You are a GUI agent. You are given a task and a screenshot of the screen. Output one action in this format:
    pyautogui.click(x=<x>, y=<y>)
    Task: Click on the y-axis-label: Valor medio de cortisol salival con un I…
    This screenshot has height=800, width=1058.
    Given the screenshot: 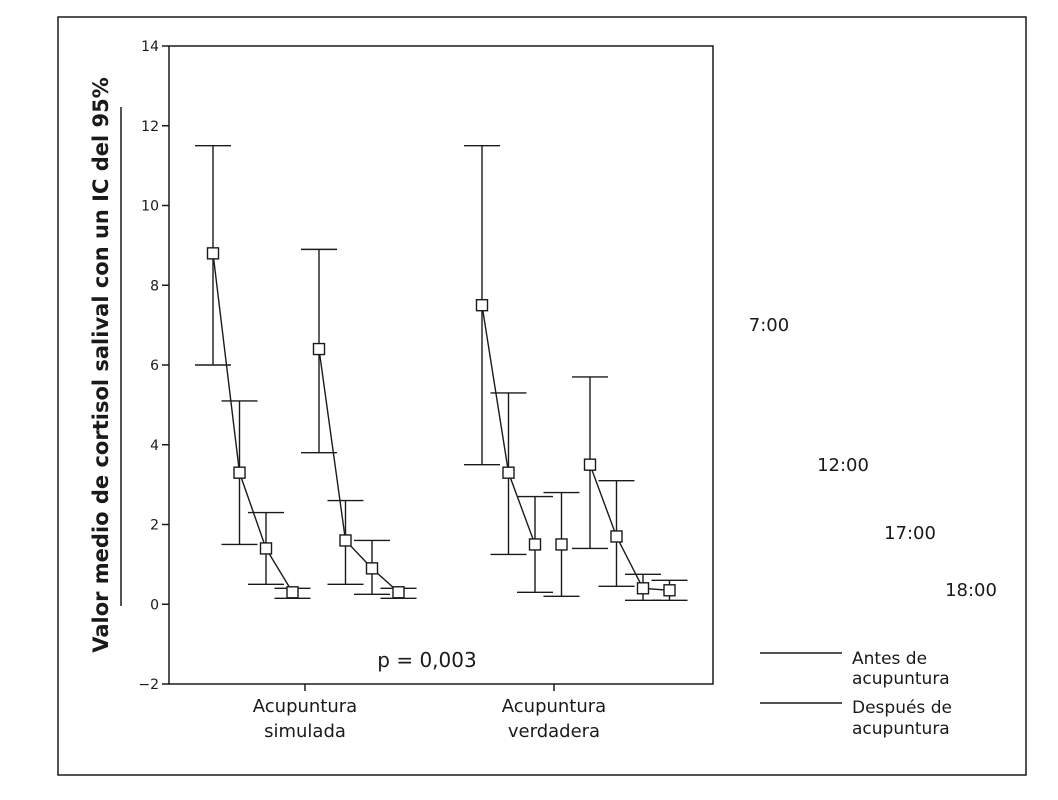 What is the action you would take?
    pyautogui.click(x=101, y=365)
    